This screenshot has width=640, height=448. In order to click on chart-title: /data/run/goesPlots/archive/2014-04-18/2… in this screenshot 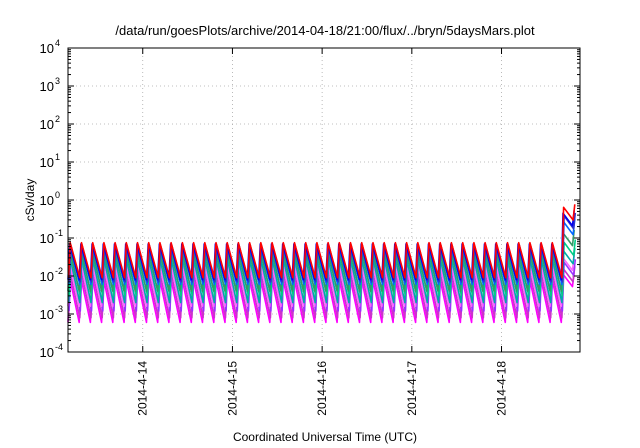, I will do `click(325, 30)`.